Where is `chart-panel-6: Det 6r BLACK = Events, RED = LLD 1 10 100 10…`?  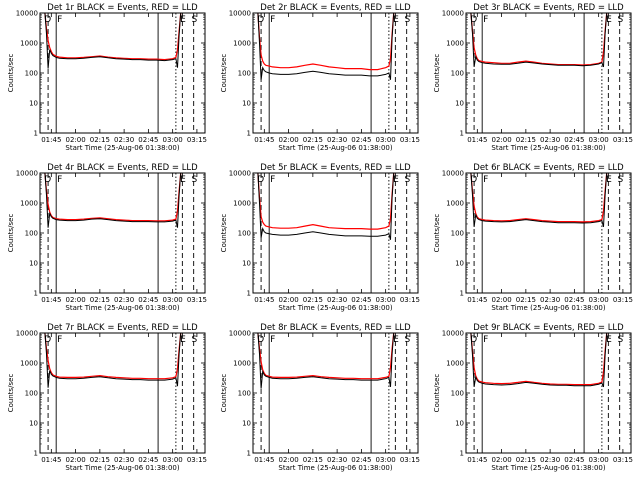
chart-panel-6: Det 6r BLACK = Events, RED = LLD 1 10 100 10… is located at coordinates (533, 237).